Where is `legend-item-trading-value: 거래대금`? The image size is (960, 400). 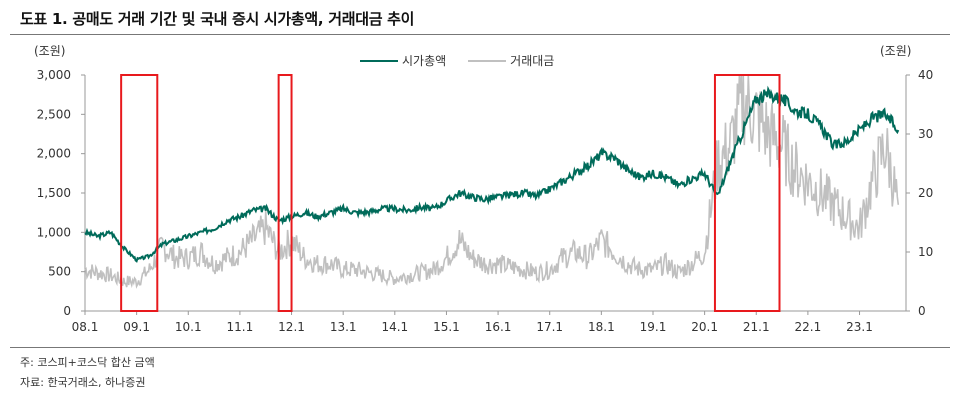
legend-item-trading-value: 거래대금 is located at coordinates (511, 60).